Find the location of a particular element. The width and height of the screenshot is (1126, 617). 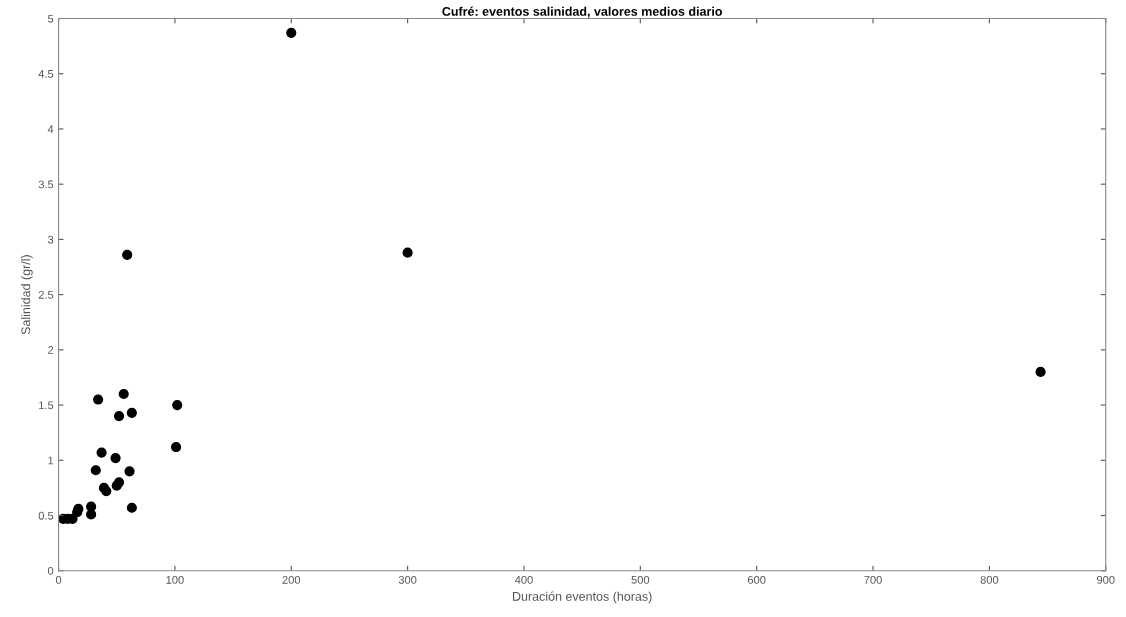

x-axis-title: Duración eventos (horas) is located at coordinates (582, 597).